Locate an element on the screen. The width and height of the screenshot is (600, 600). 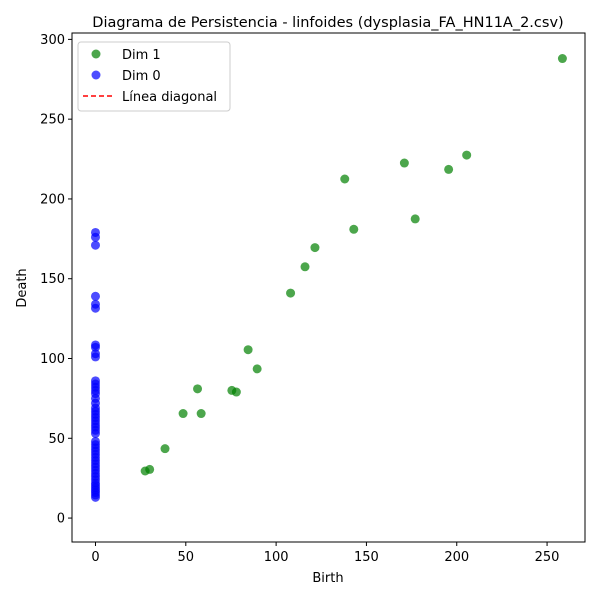
y-tick-label: 50 is located at coordinates (56, 439).